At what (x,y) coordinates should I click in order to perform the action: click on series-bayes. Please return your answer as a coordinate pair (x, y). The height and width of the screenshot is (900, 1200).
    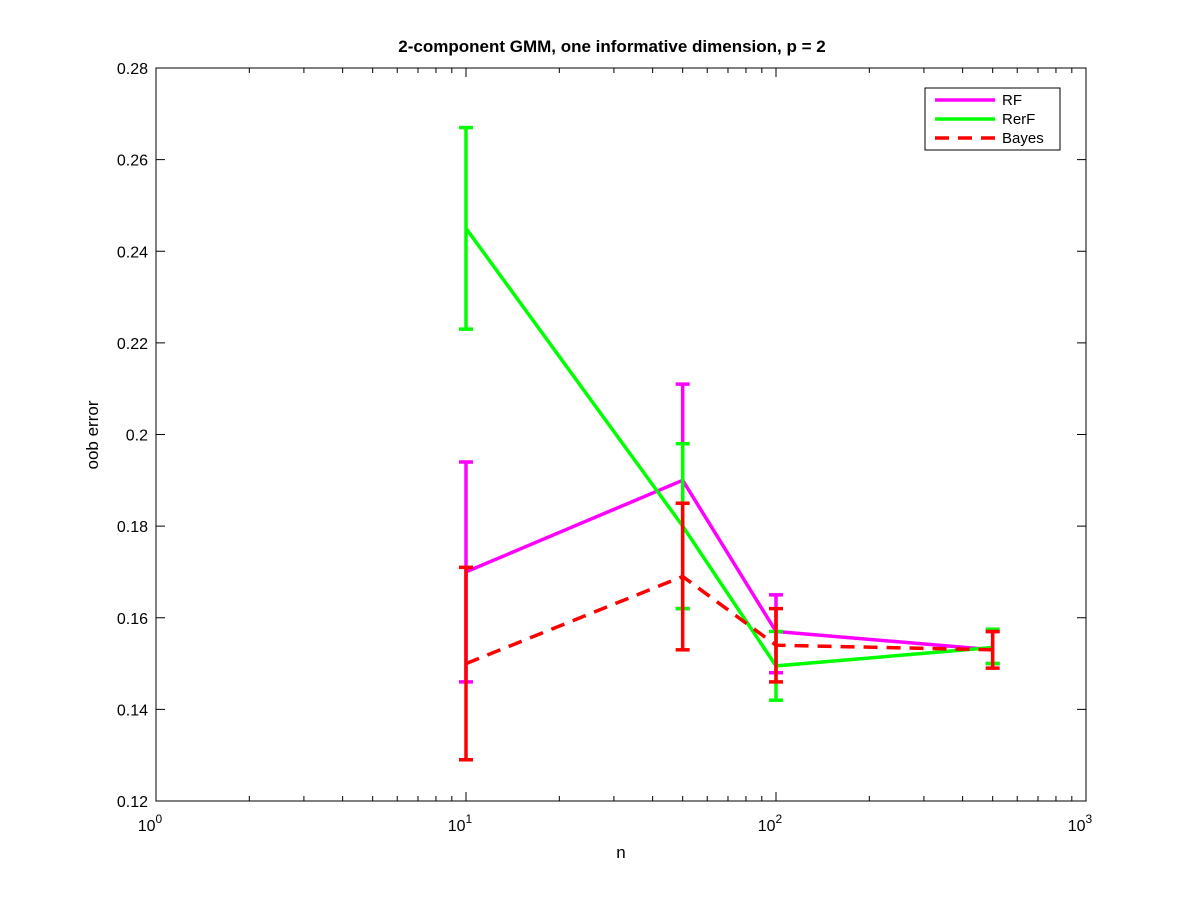
    Looking at the image, I should click on (729, 631).